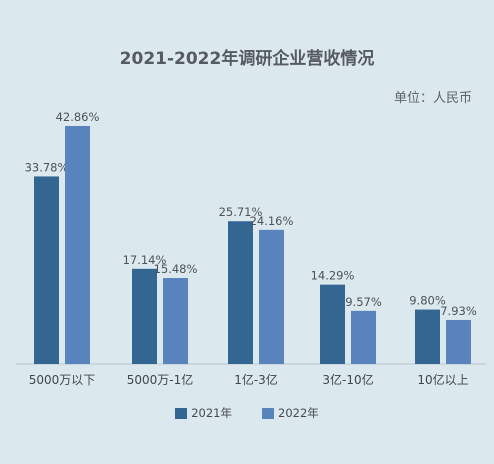  I want to click on value-label-2021-1: 17.14%, so click(145, 260).